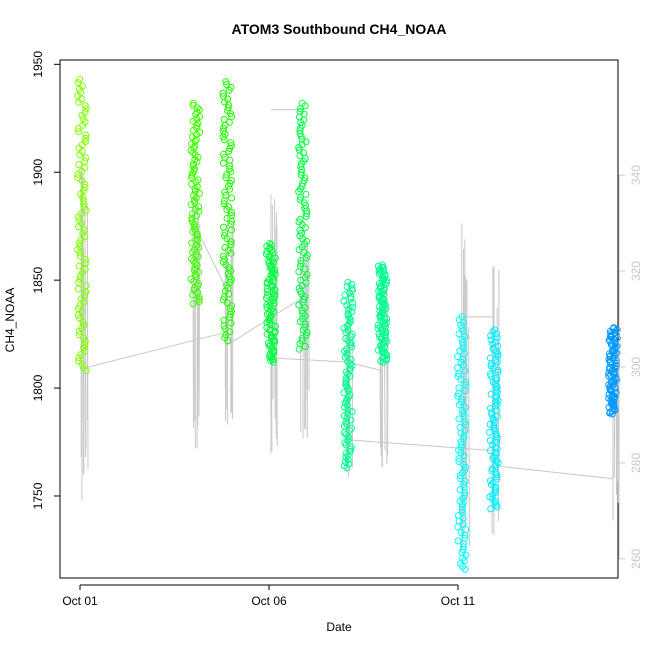 The image size is (650, 650). Describe the element at coordinates (46, 280) in the screenshot. I see `y-axis: 1750 1800 1850 1900 1950` at that location.